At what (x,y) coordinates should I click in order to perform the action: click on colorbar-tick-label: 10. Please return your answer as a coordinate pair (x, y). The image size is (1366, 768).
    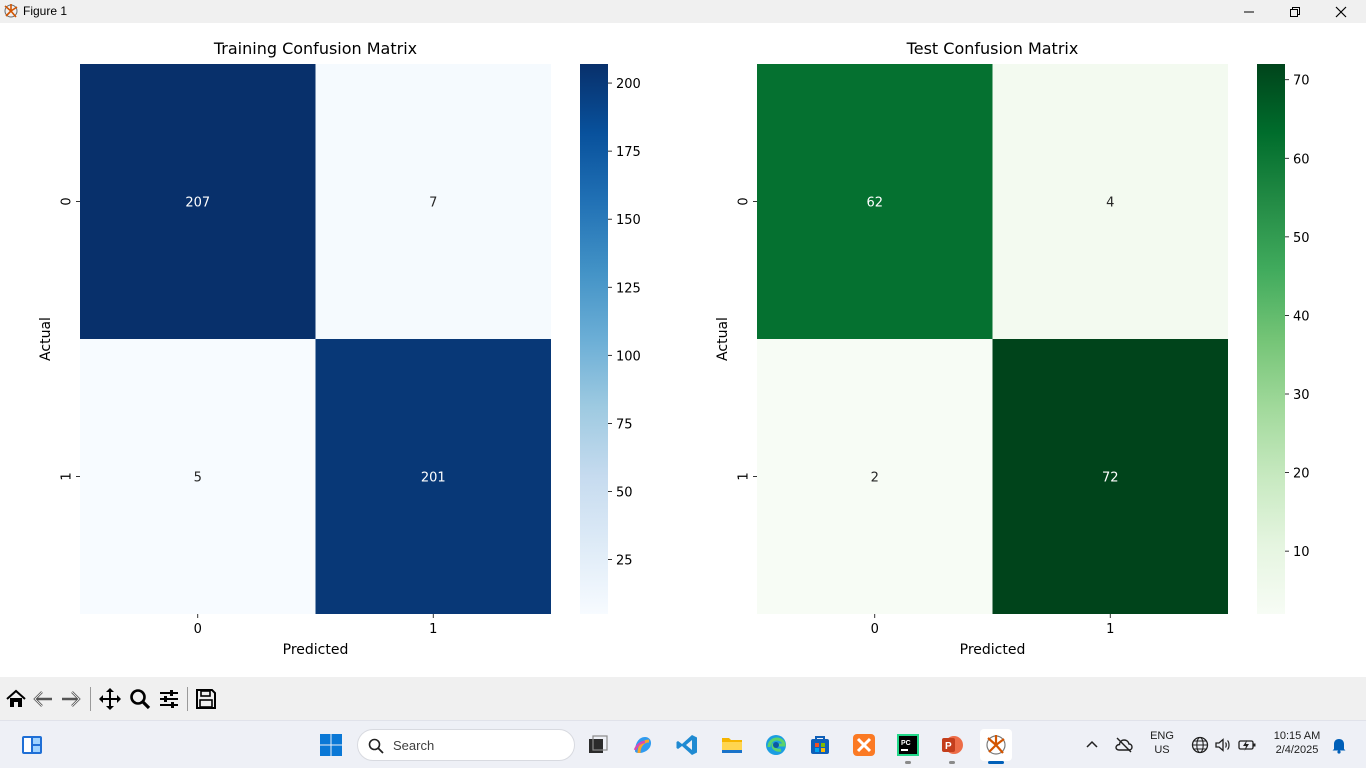
    Looking at the image, I should click on (1301, 552).